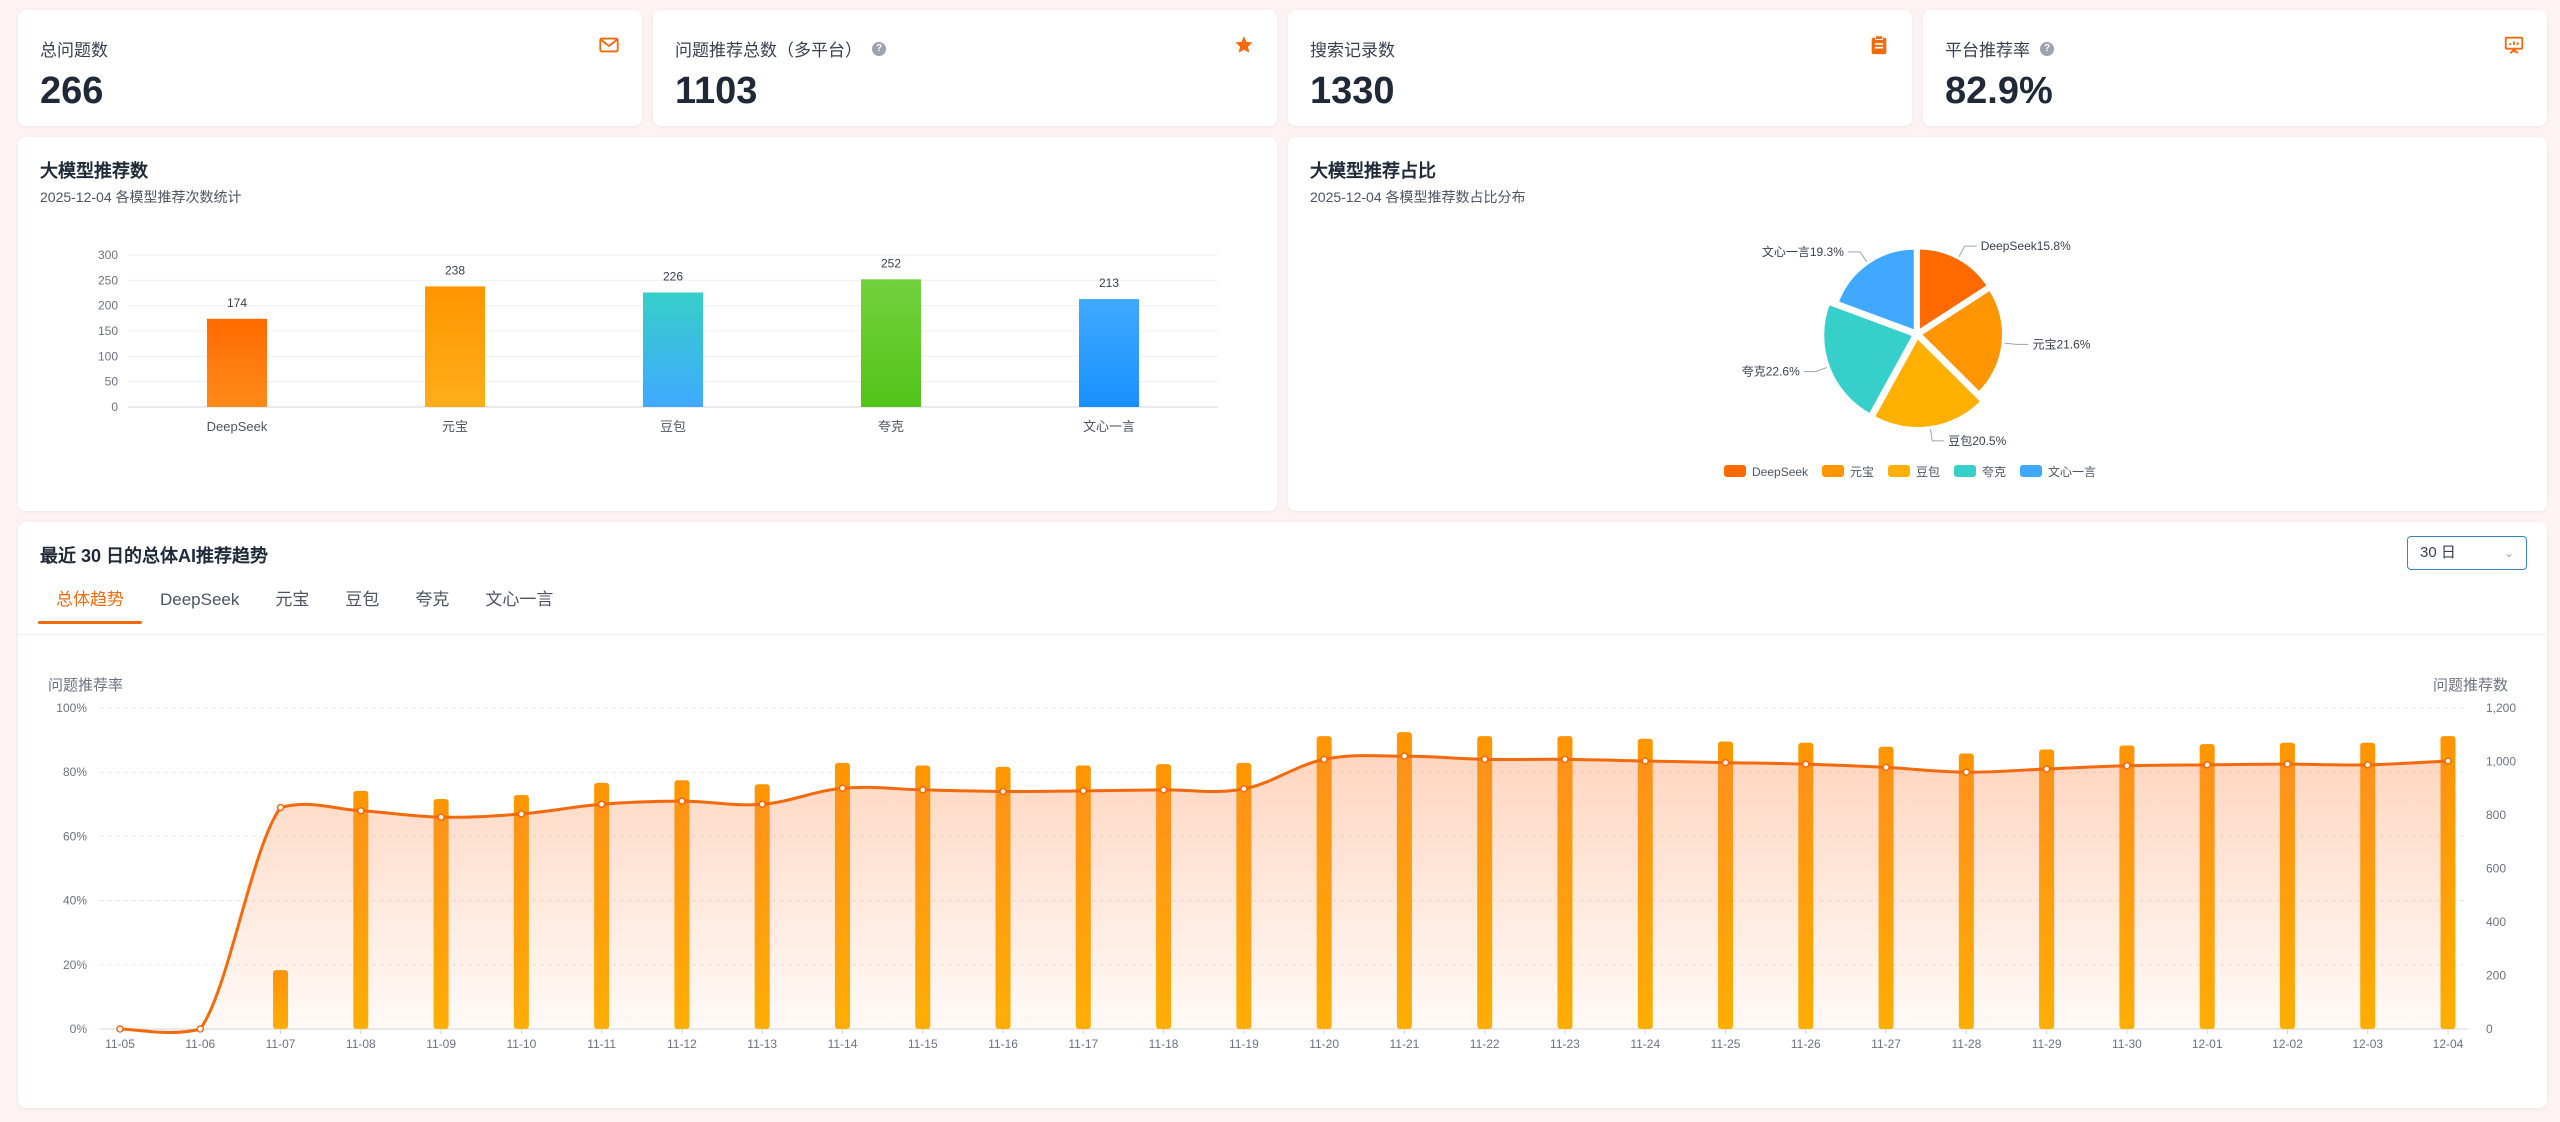 Image resolution: width=2560 pixels, height=1122 pixels. Describe the element at coordinates (965, 68) in the screenshot. I see `stat-card-total-recommendations: 问题推荐总数（多平台）? 1103` at that location.